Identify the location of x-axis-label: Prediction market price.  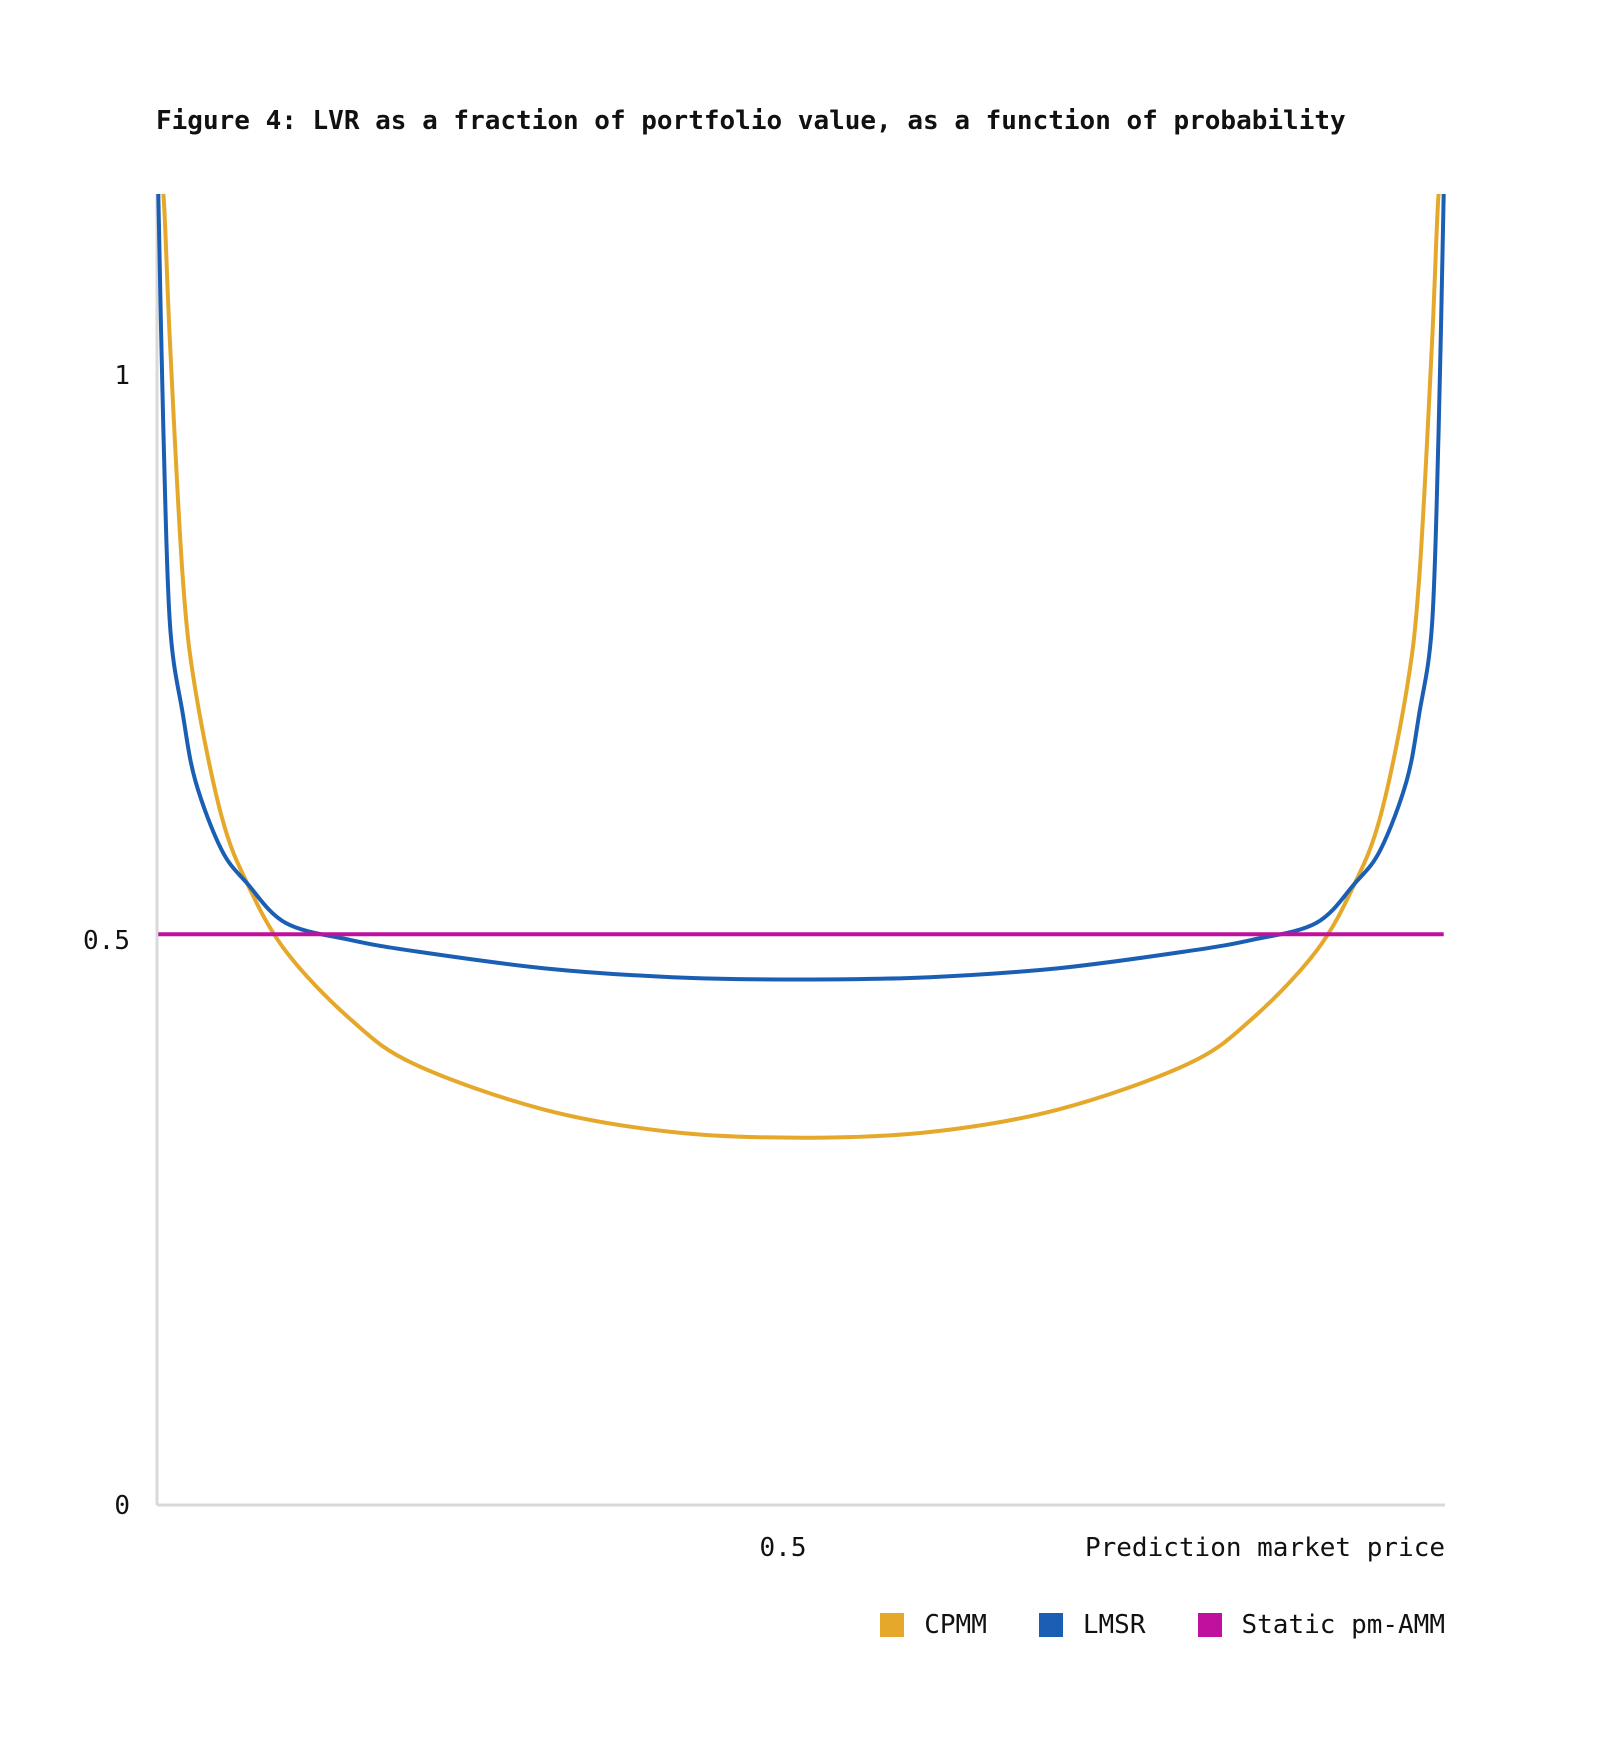
(1265, 1548).